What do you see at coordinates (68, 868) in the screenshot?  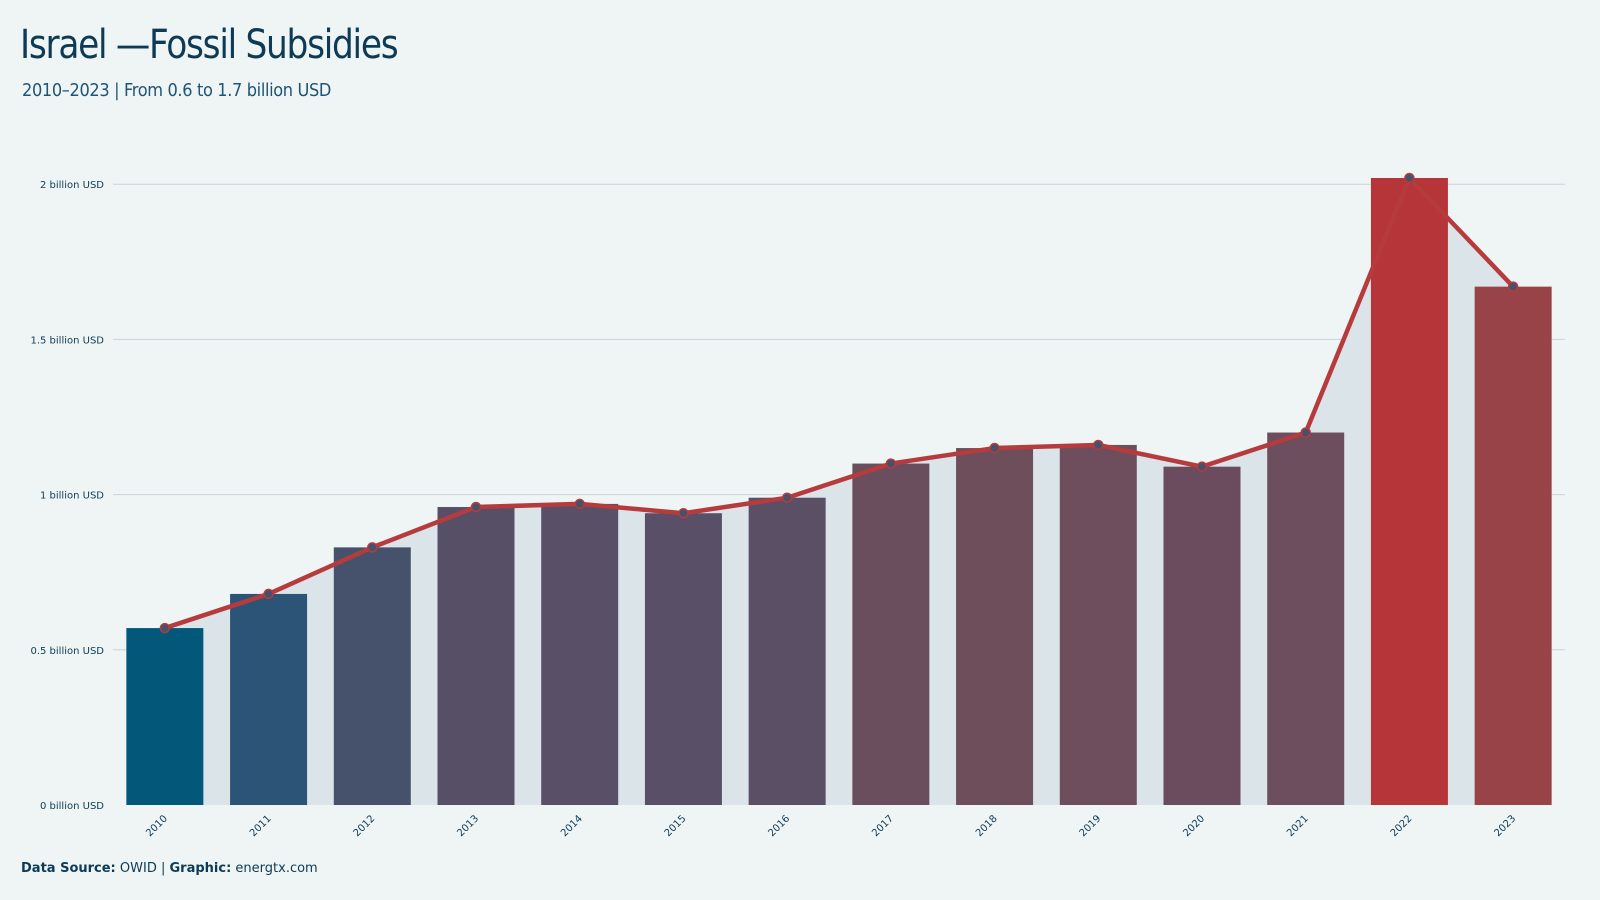 I see `source-label: Data Source:` at bounding box center [68, 868].